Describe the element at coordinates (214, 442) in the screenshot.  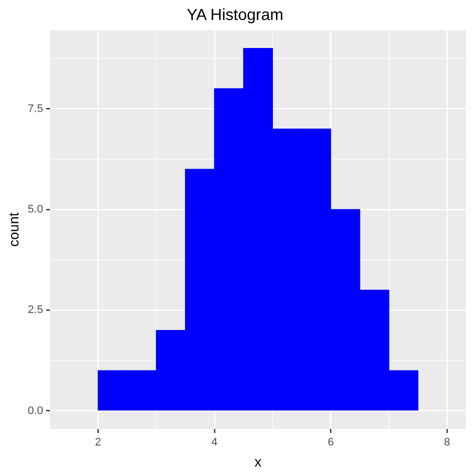
I see `x-tick-label: 4` at that location.